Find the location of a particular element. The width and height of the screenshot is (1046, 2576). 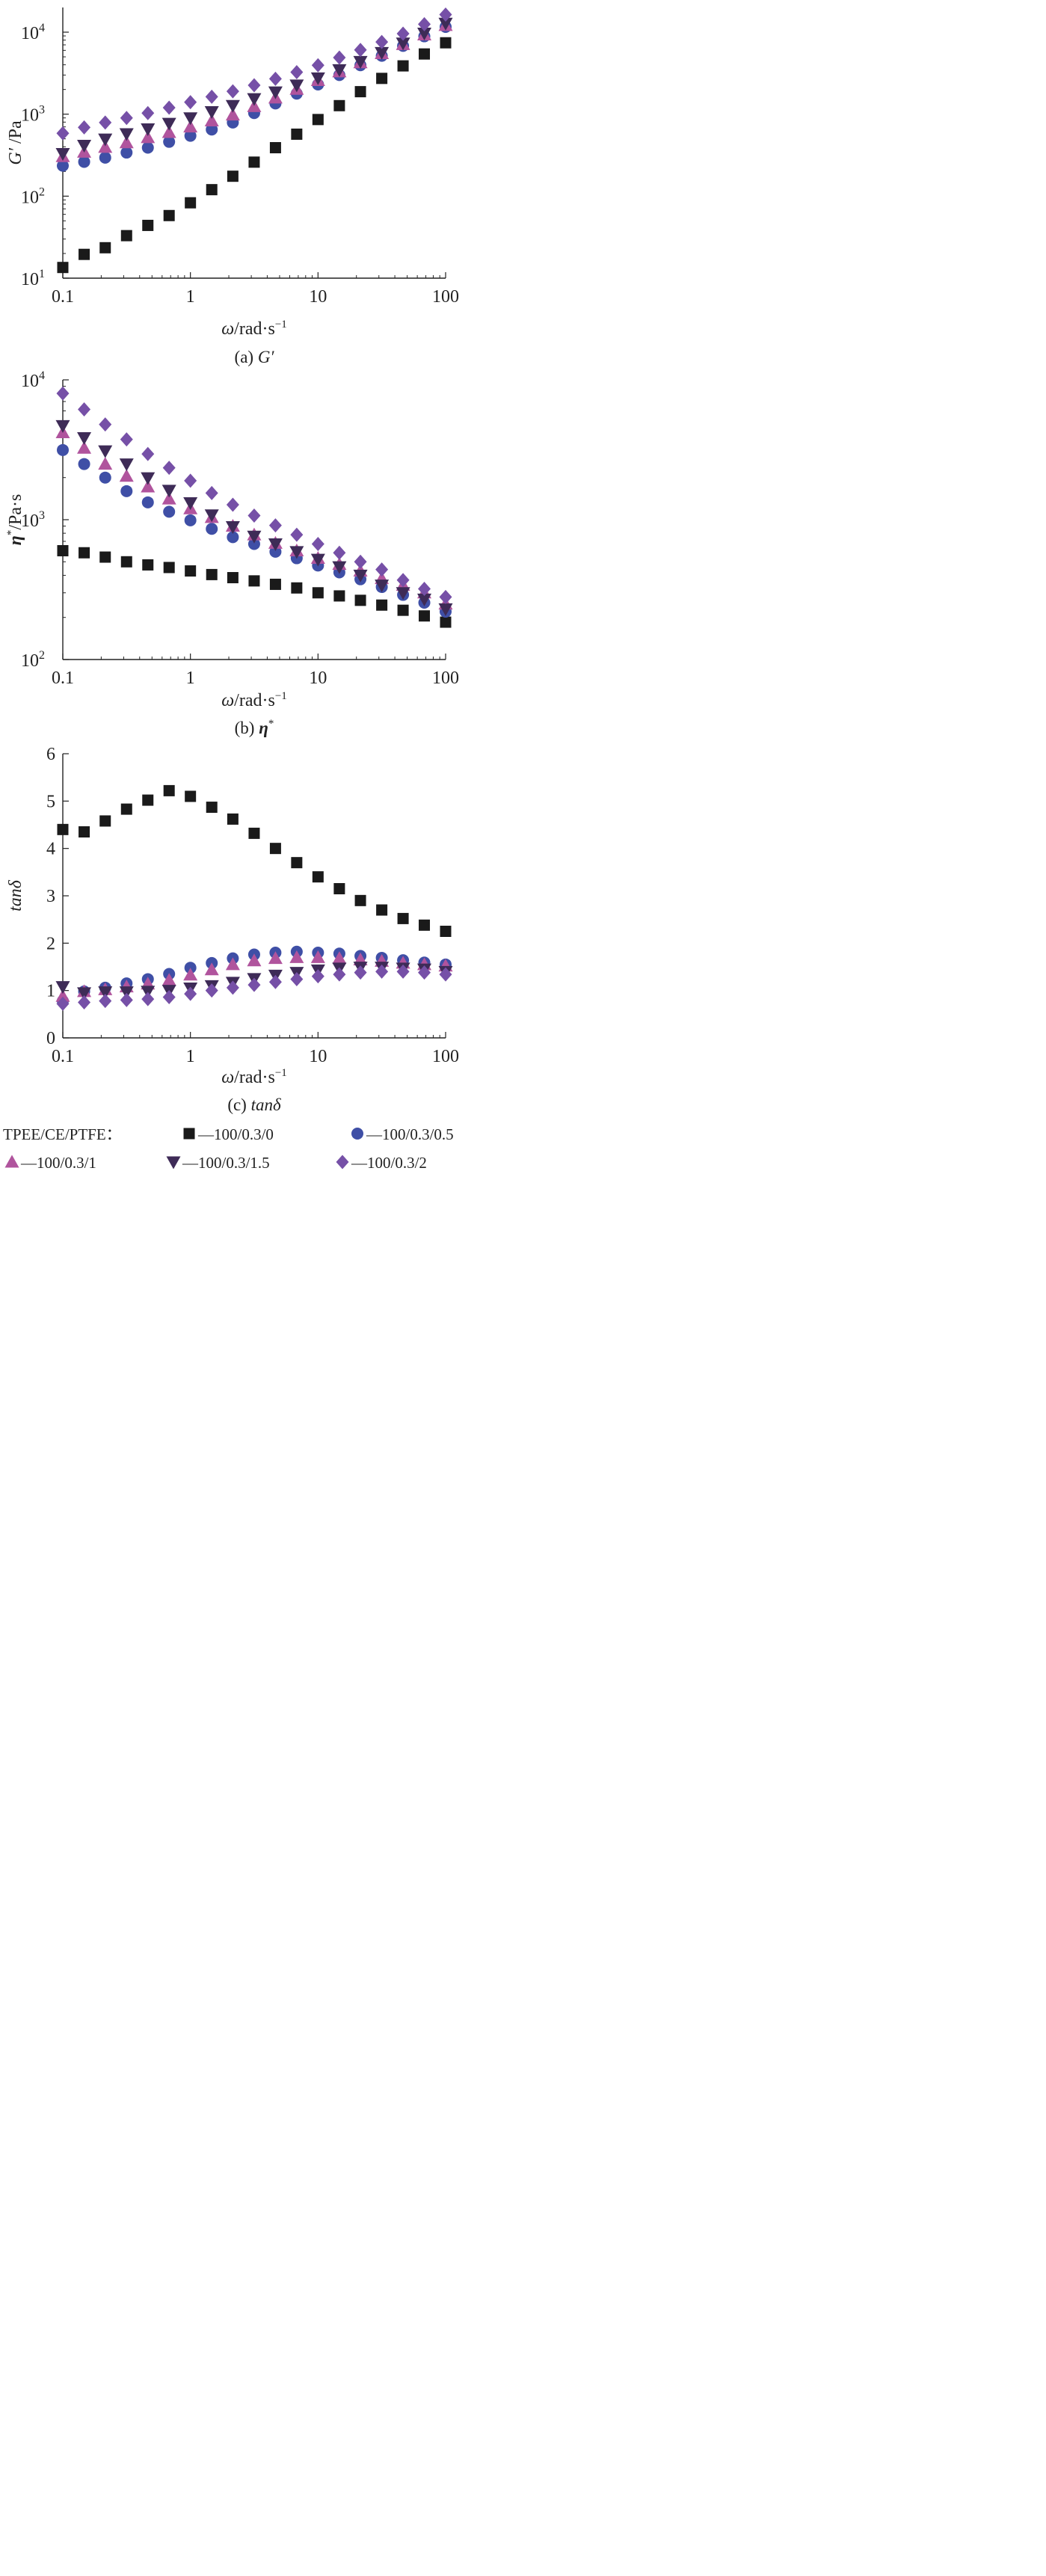

y-tick-label: 103 is located at coordinates (33, 115).